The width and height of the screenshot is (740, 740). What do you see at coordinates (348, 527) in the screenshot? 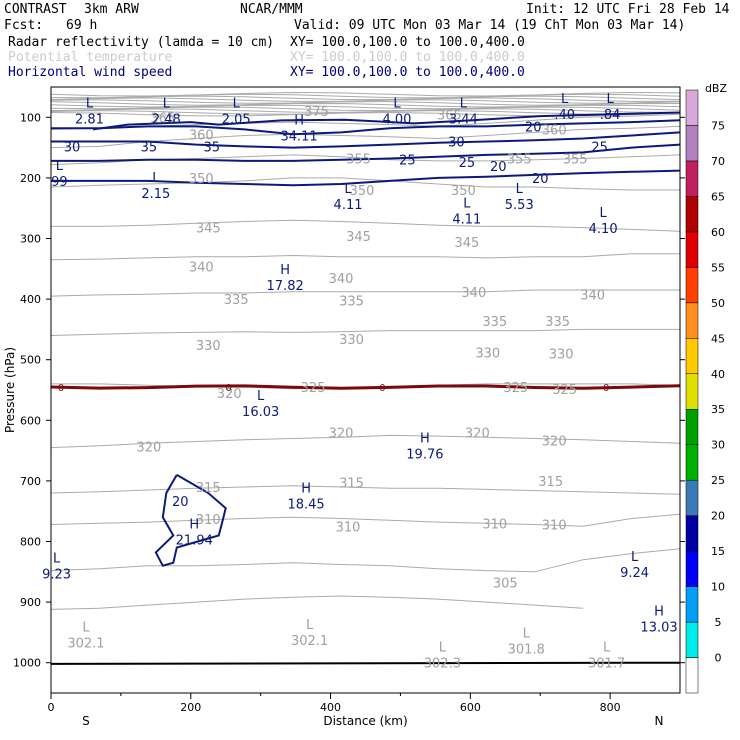
I see `theta-label: 310` at bounding box center [348, 527].